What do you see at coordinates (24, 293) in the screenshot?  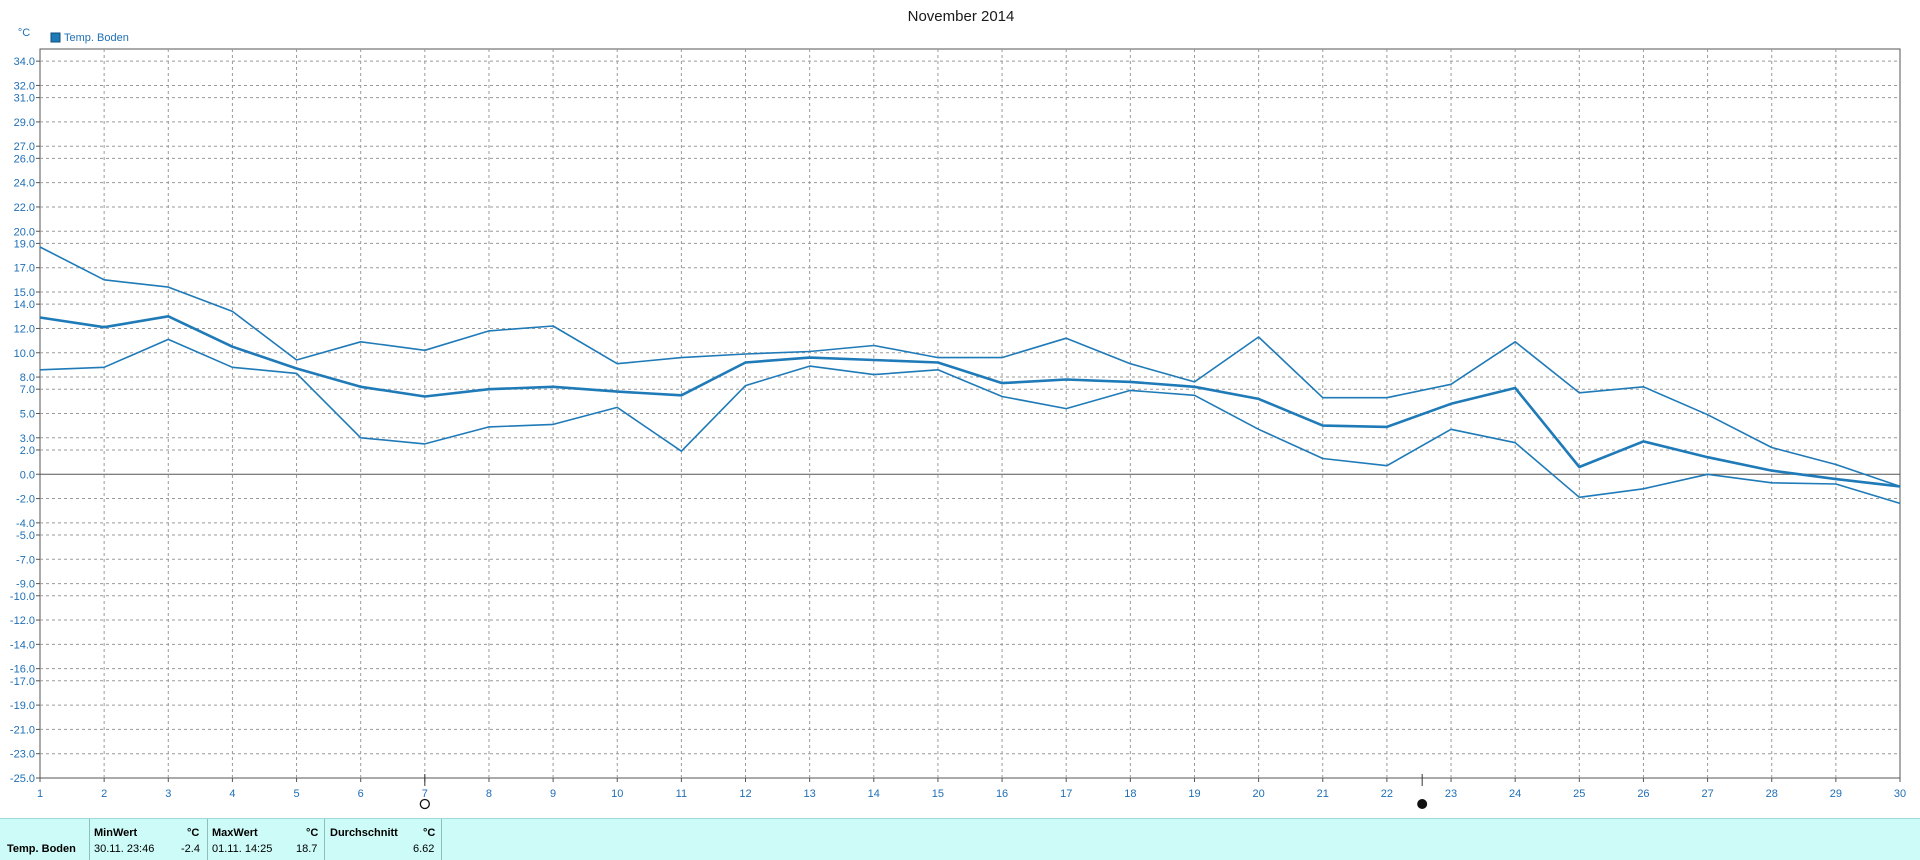 I see `y-tick-label: 15.0` at bounding box center [24, 293].